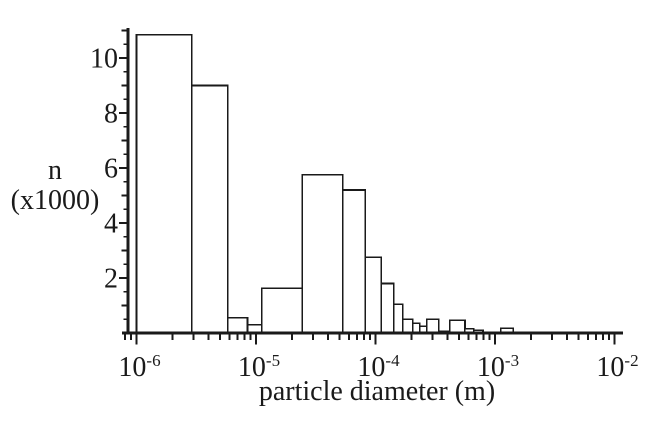 Image resolution: width=653 pixels, height=426 pixels. I want to click on y-tick-label: 4, so click(111, 224).